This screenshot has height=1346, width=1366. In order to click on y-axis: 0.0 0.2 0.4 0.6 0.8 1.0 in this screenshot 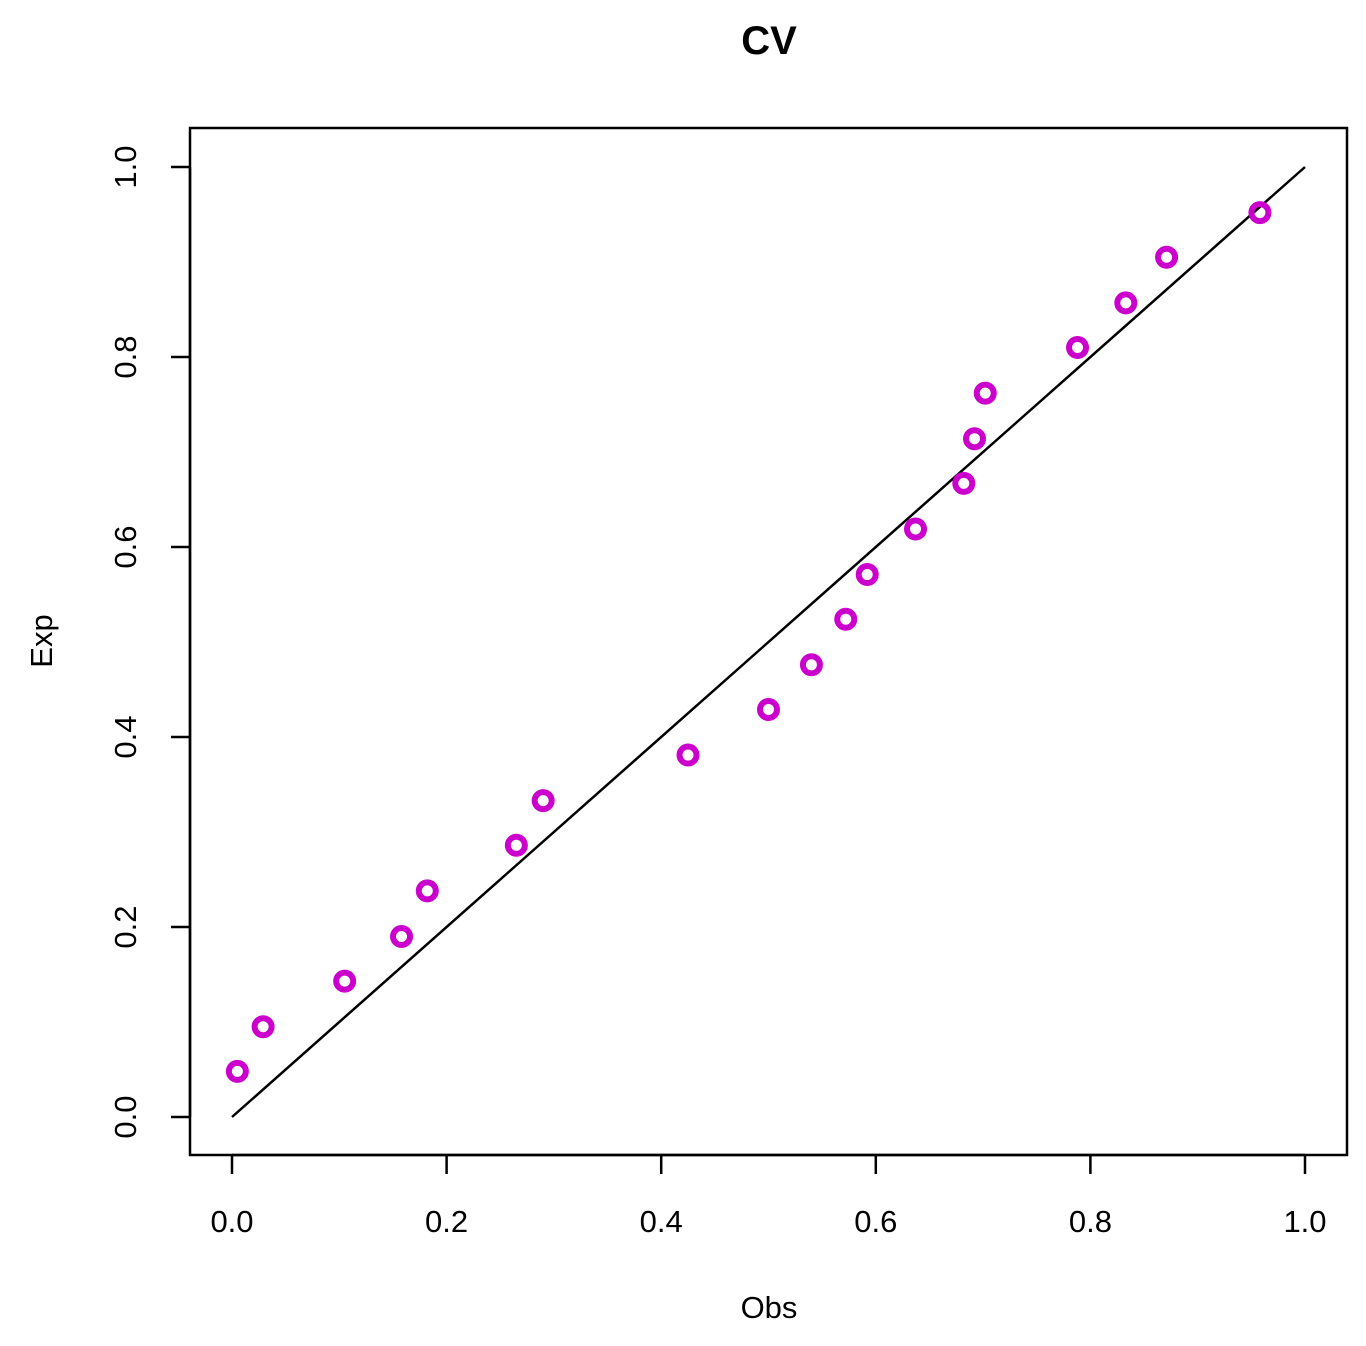, I will do `click(150, 642)`.